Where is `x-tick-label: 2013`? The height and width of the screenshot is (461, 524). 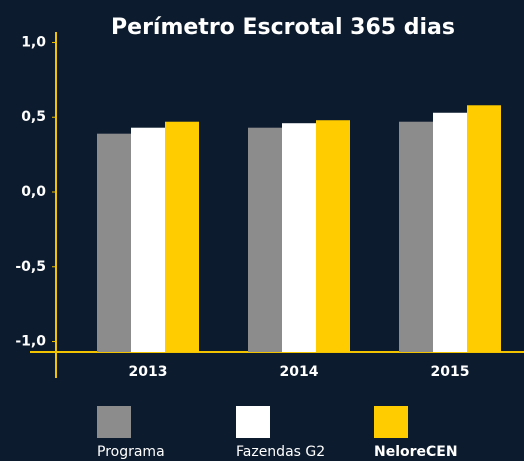
x-tick-label: 2013 is located at coordinates (148, 372).